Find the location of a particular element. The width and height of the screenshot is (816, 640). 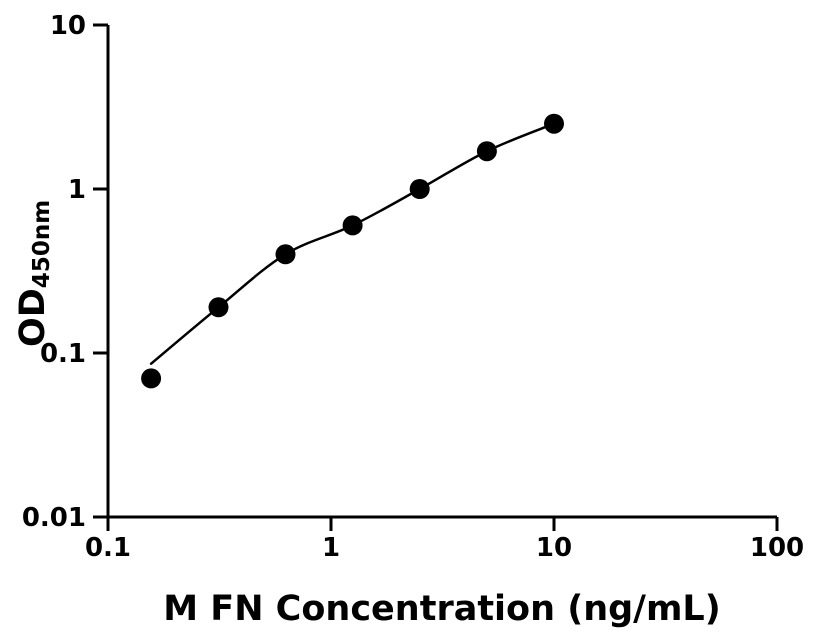

y-tick-label: 10 is located at coordinates (68, 26).